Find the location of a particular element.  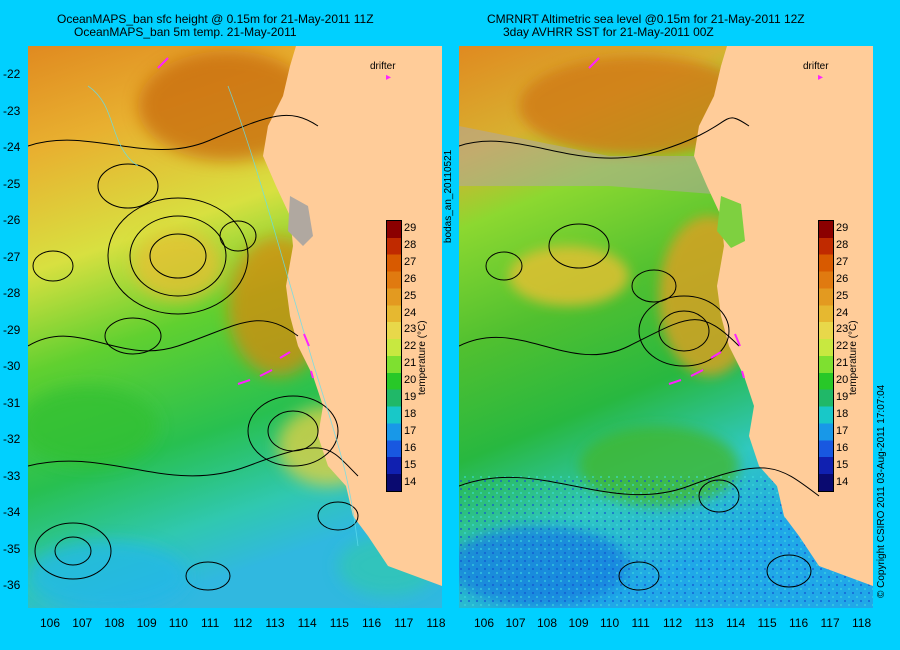

latitude-tick-label: -36 is located at coordinates (12, 585).